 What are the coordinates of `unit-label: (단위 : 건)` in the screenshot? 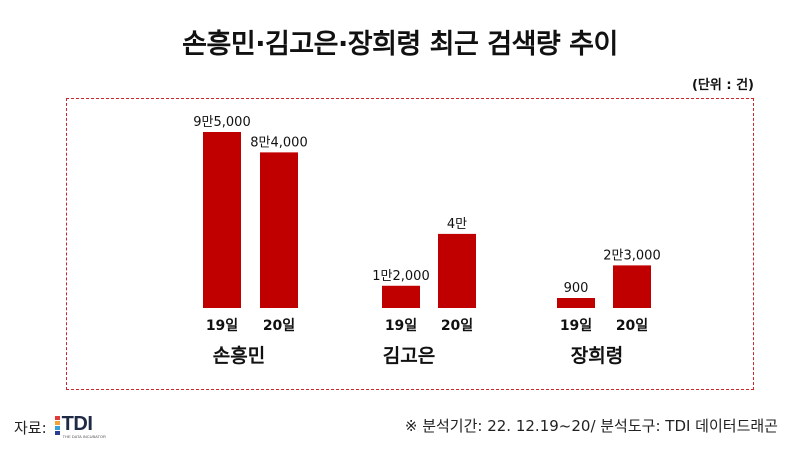 It's located at (722, 85).